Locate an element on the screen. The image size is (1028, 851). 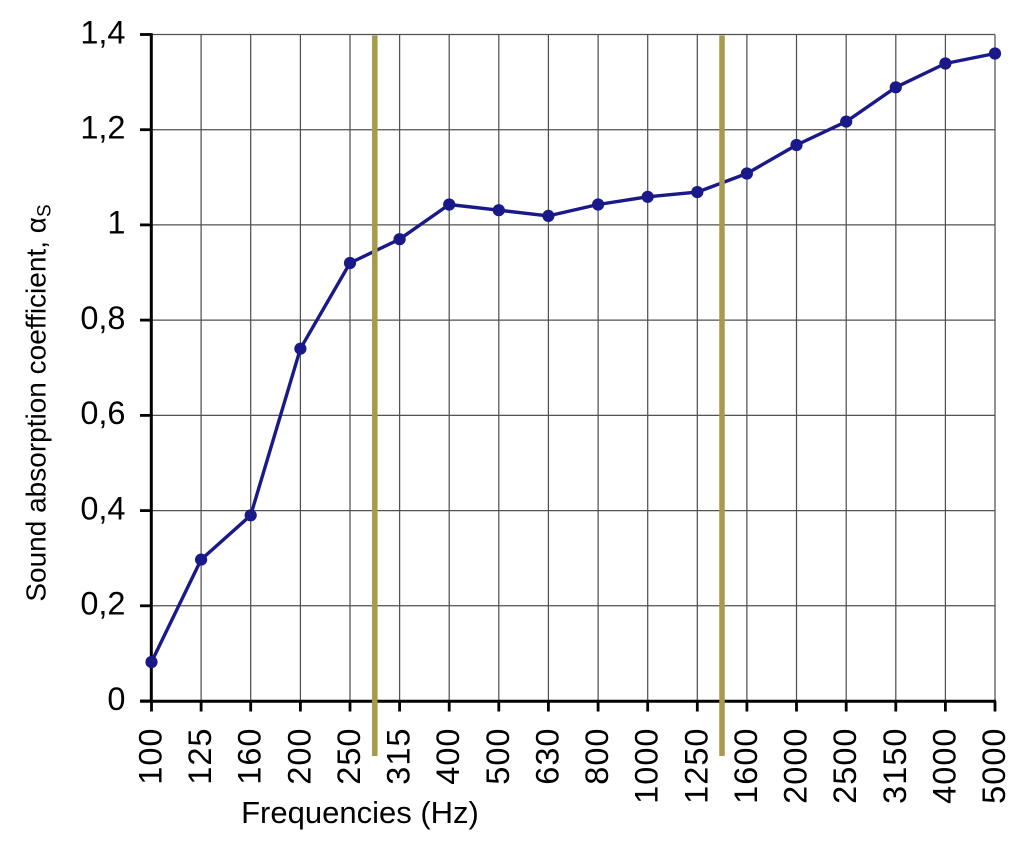
svg-text: 1,2 is located at coordinates (102, 128).